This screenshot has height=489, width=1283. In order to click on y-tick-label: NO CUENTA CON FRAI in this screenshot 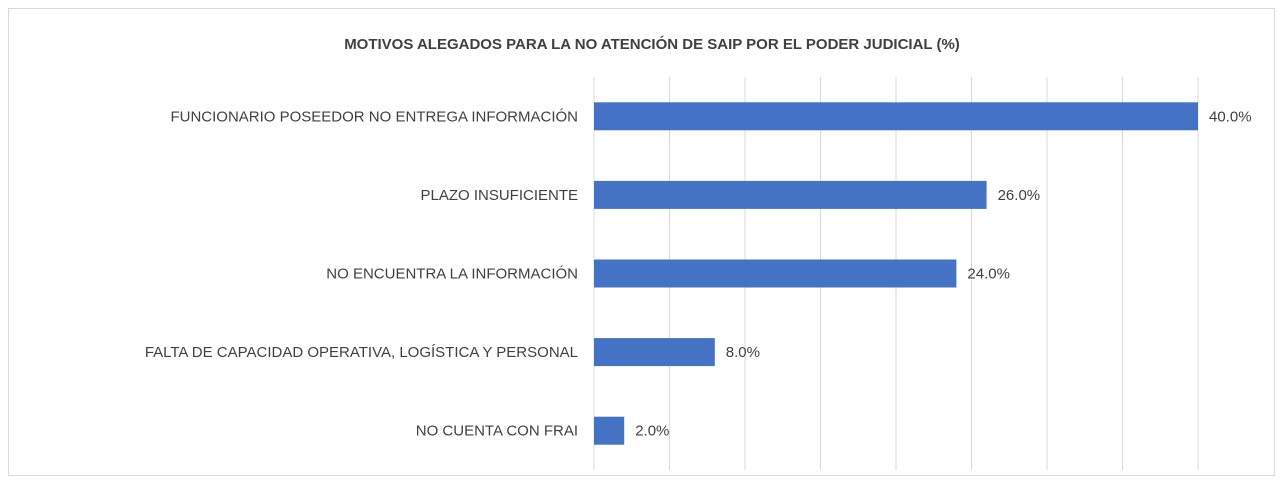, I will do `click(497, 431)`.